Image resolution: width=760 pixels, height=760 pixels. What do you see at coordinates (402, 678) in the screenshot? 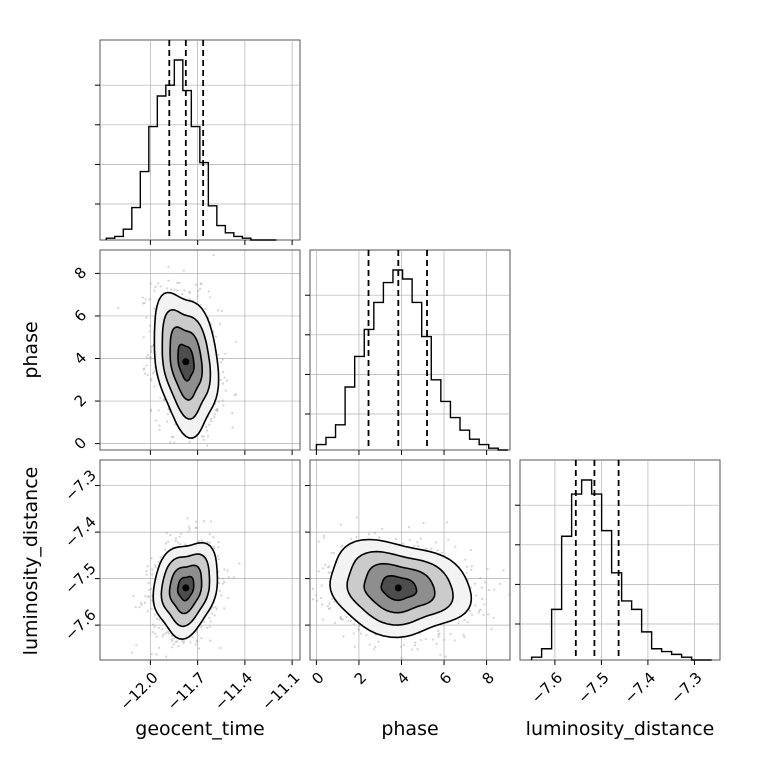
I see `x-tick-label-phase: 4` at bounding box center [402, 678].